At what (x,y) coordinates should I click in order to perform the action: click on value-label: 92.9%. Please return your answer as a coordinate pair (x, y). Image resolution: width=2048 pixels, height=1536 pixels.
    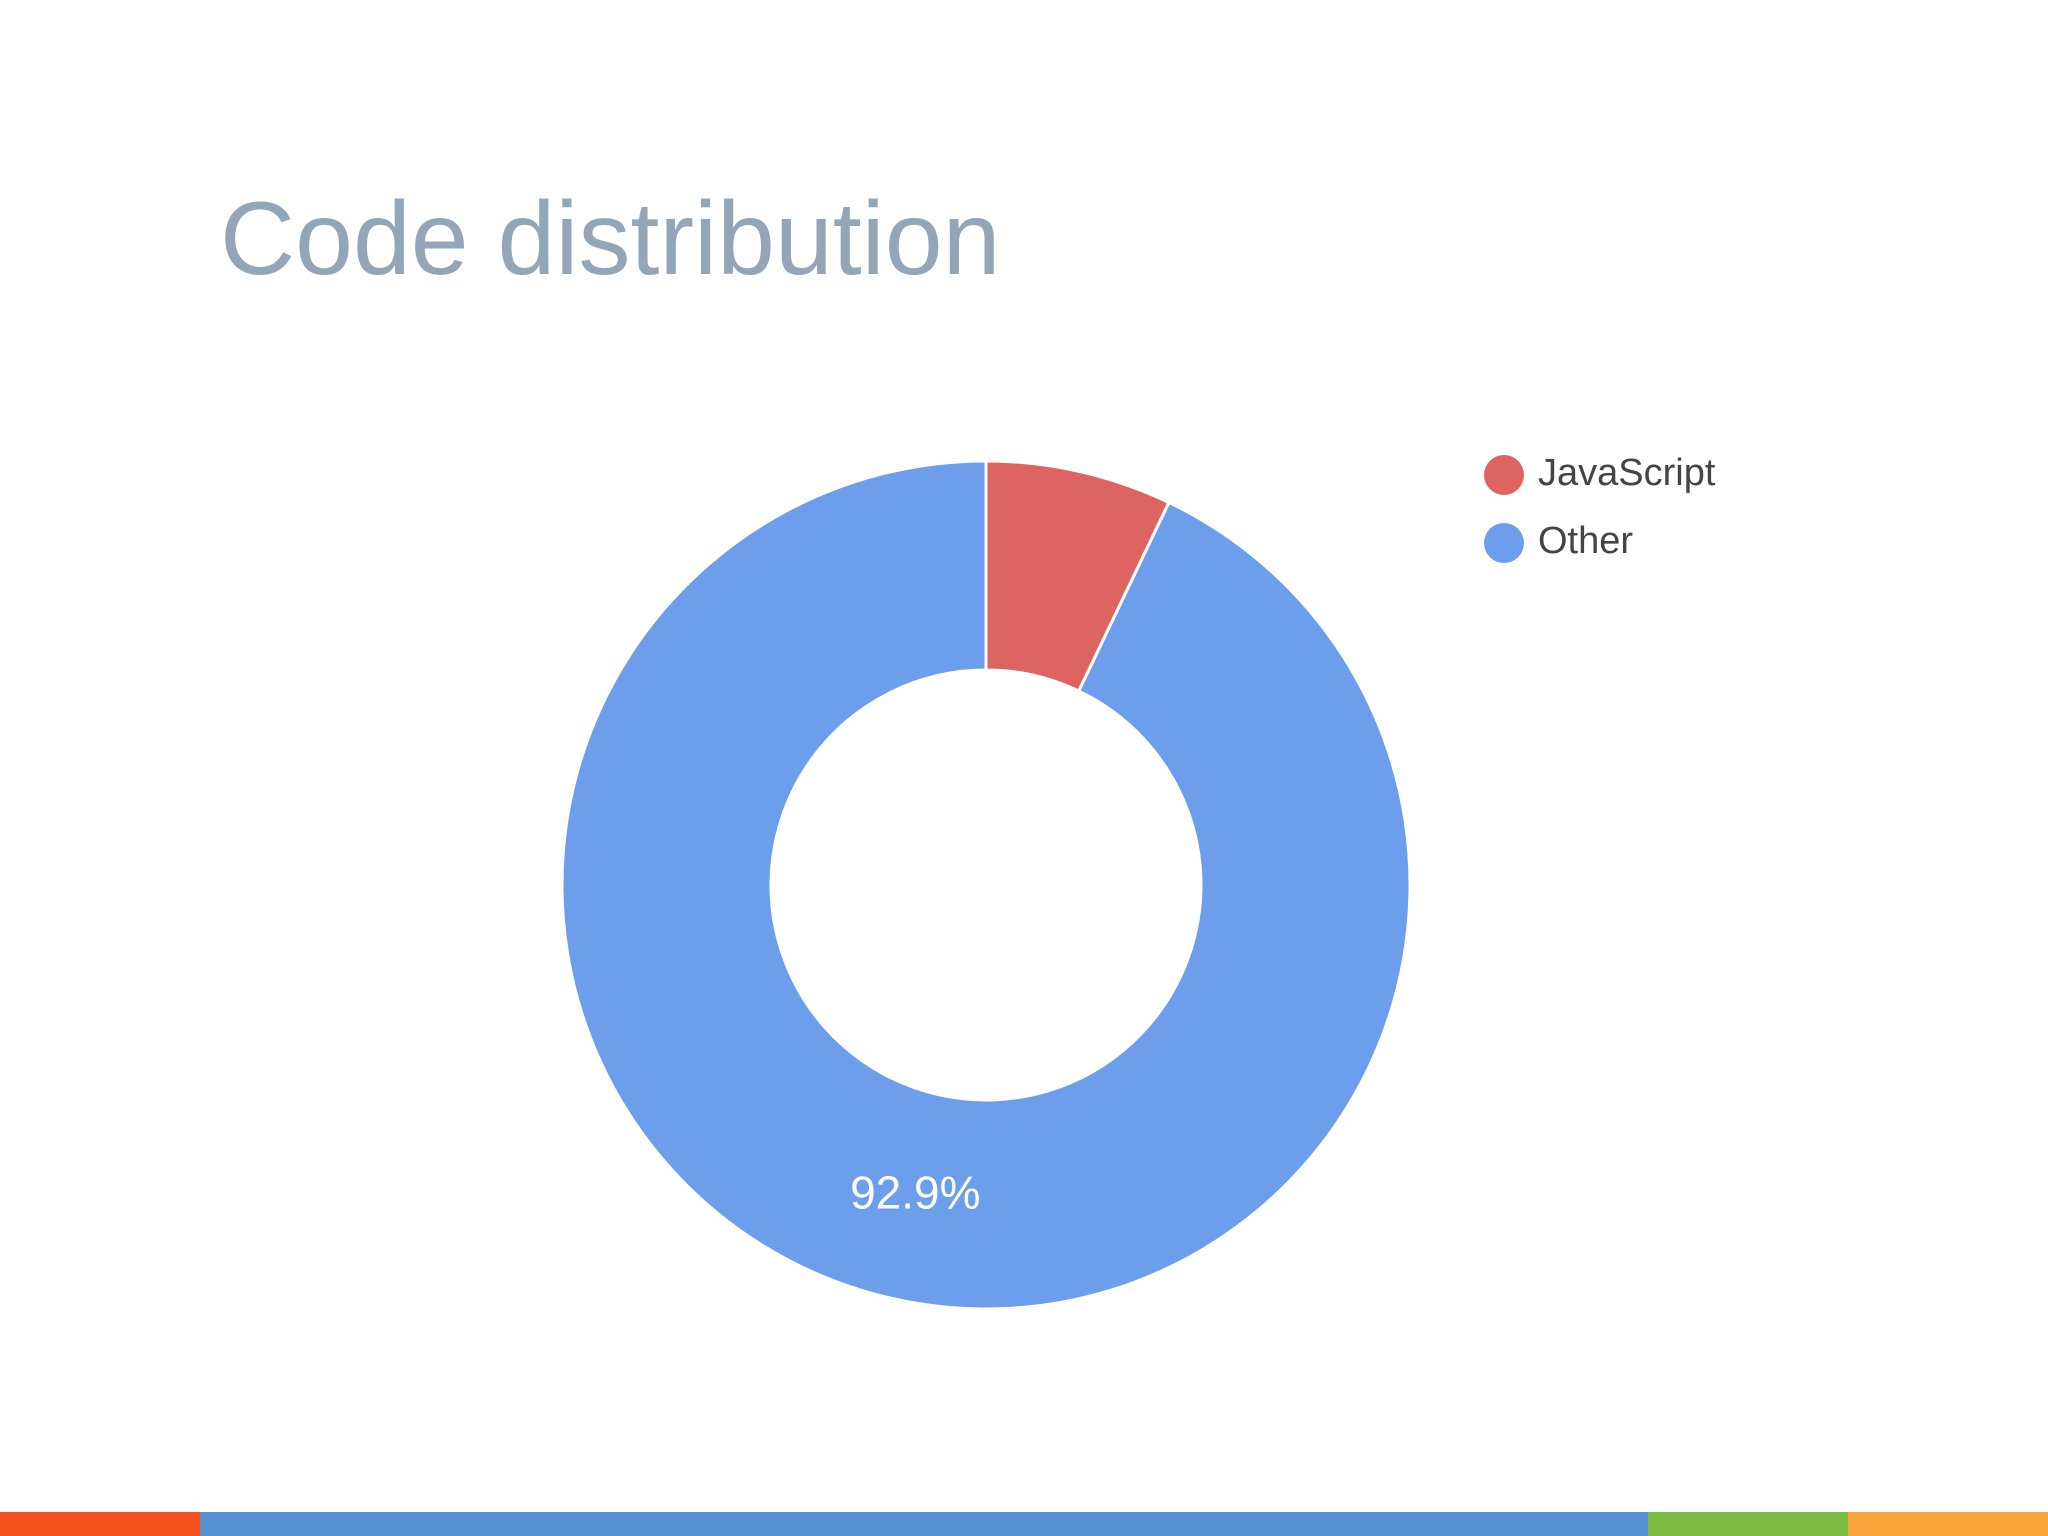
    Looking at the image, I should click on (915, 1193).